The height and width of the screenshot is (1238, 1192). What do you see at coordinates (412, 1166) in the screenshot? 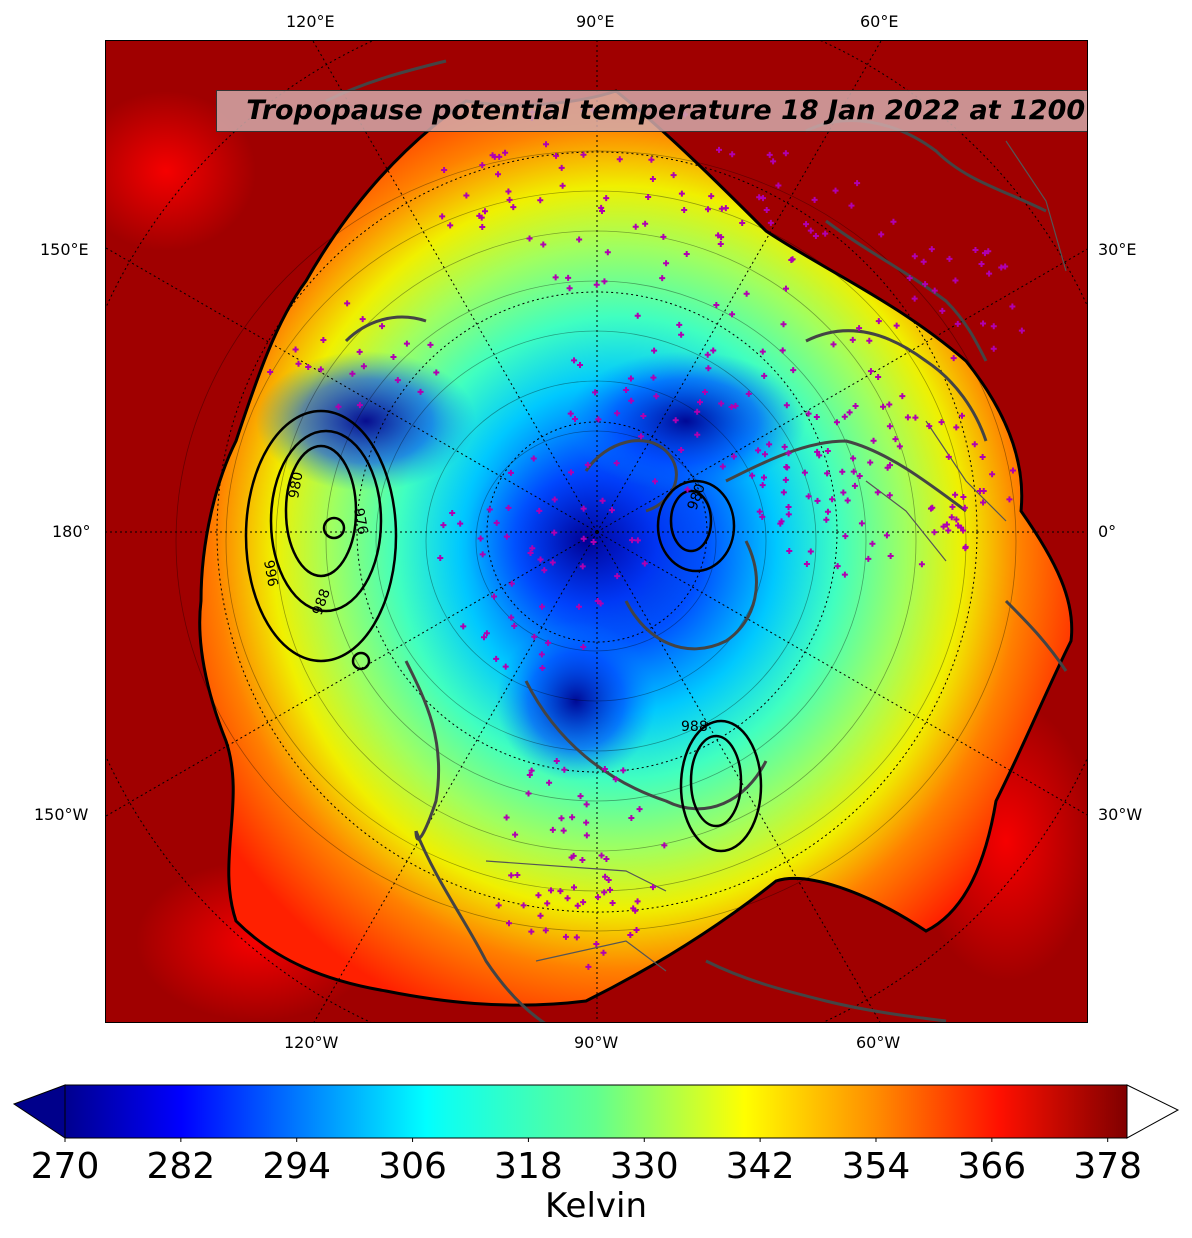
I see `colorbar-tick-label: 306` at bounding box center [412, 1166].